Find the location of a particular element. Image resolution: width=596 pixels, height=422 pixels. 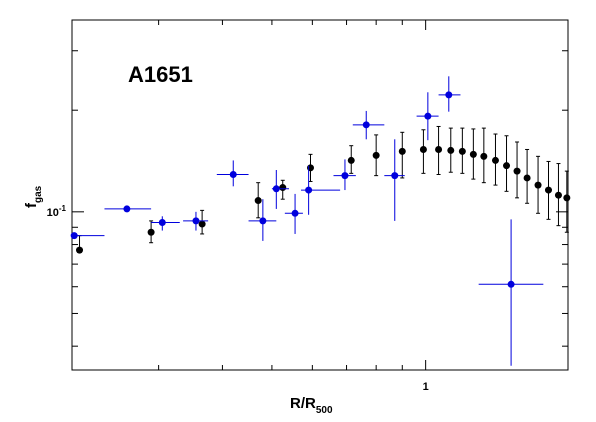

y-axis-title-main: f is located at coordinates (31, 205).